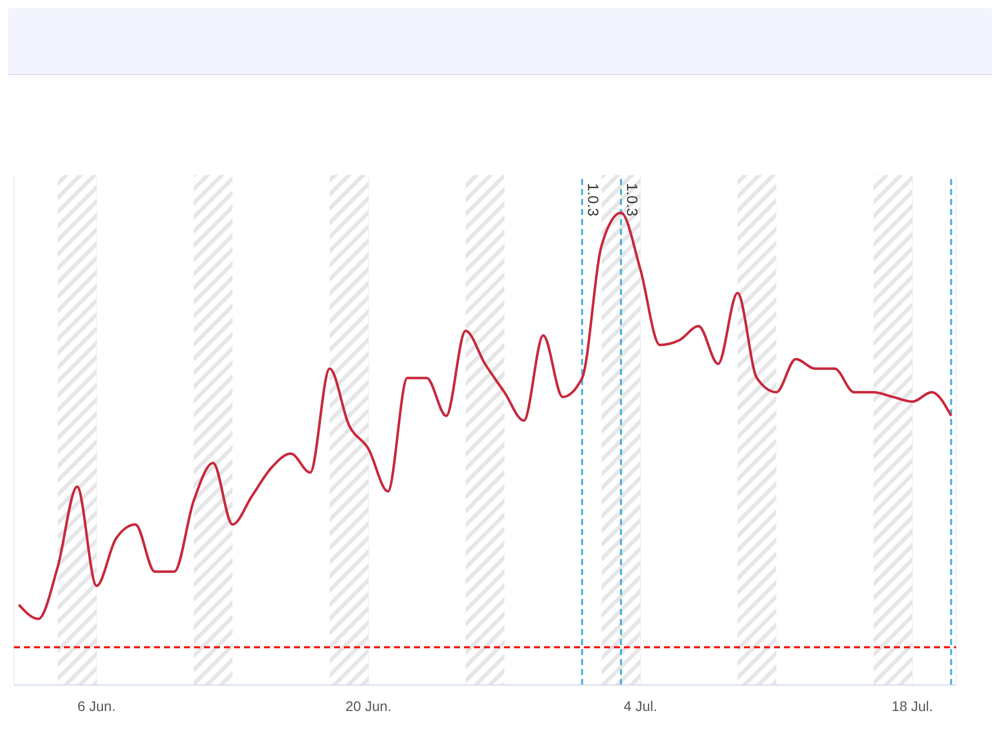 The width and height of the screenshot is (1000, 750). What do you see at coordinates (368, 706) in the screenshot?
I see `x-tick-label: 20 Jun.` at bounding box center [368, 706].